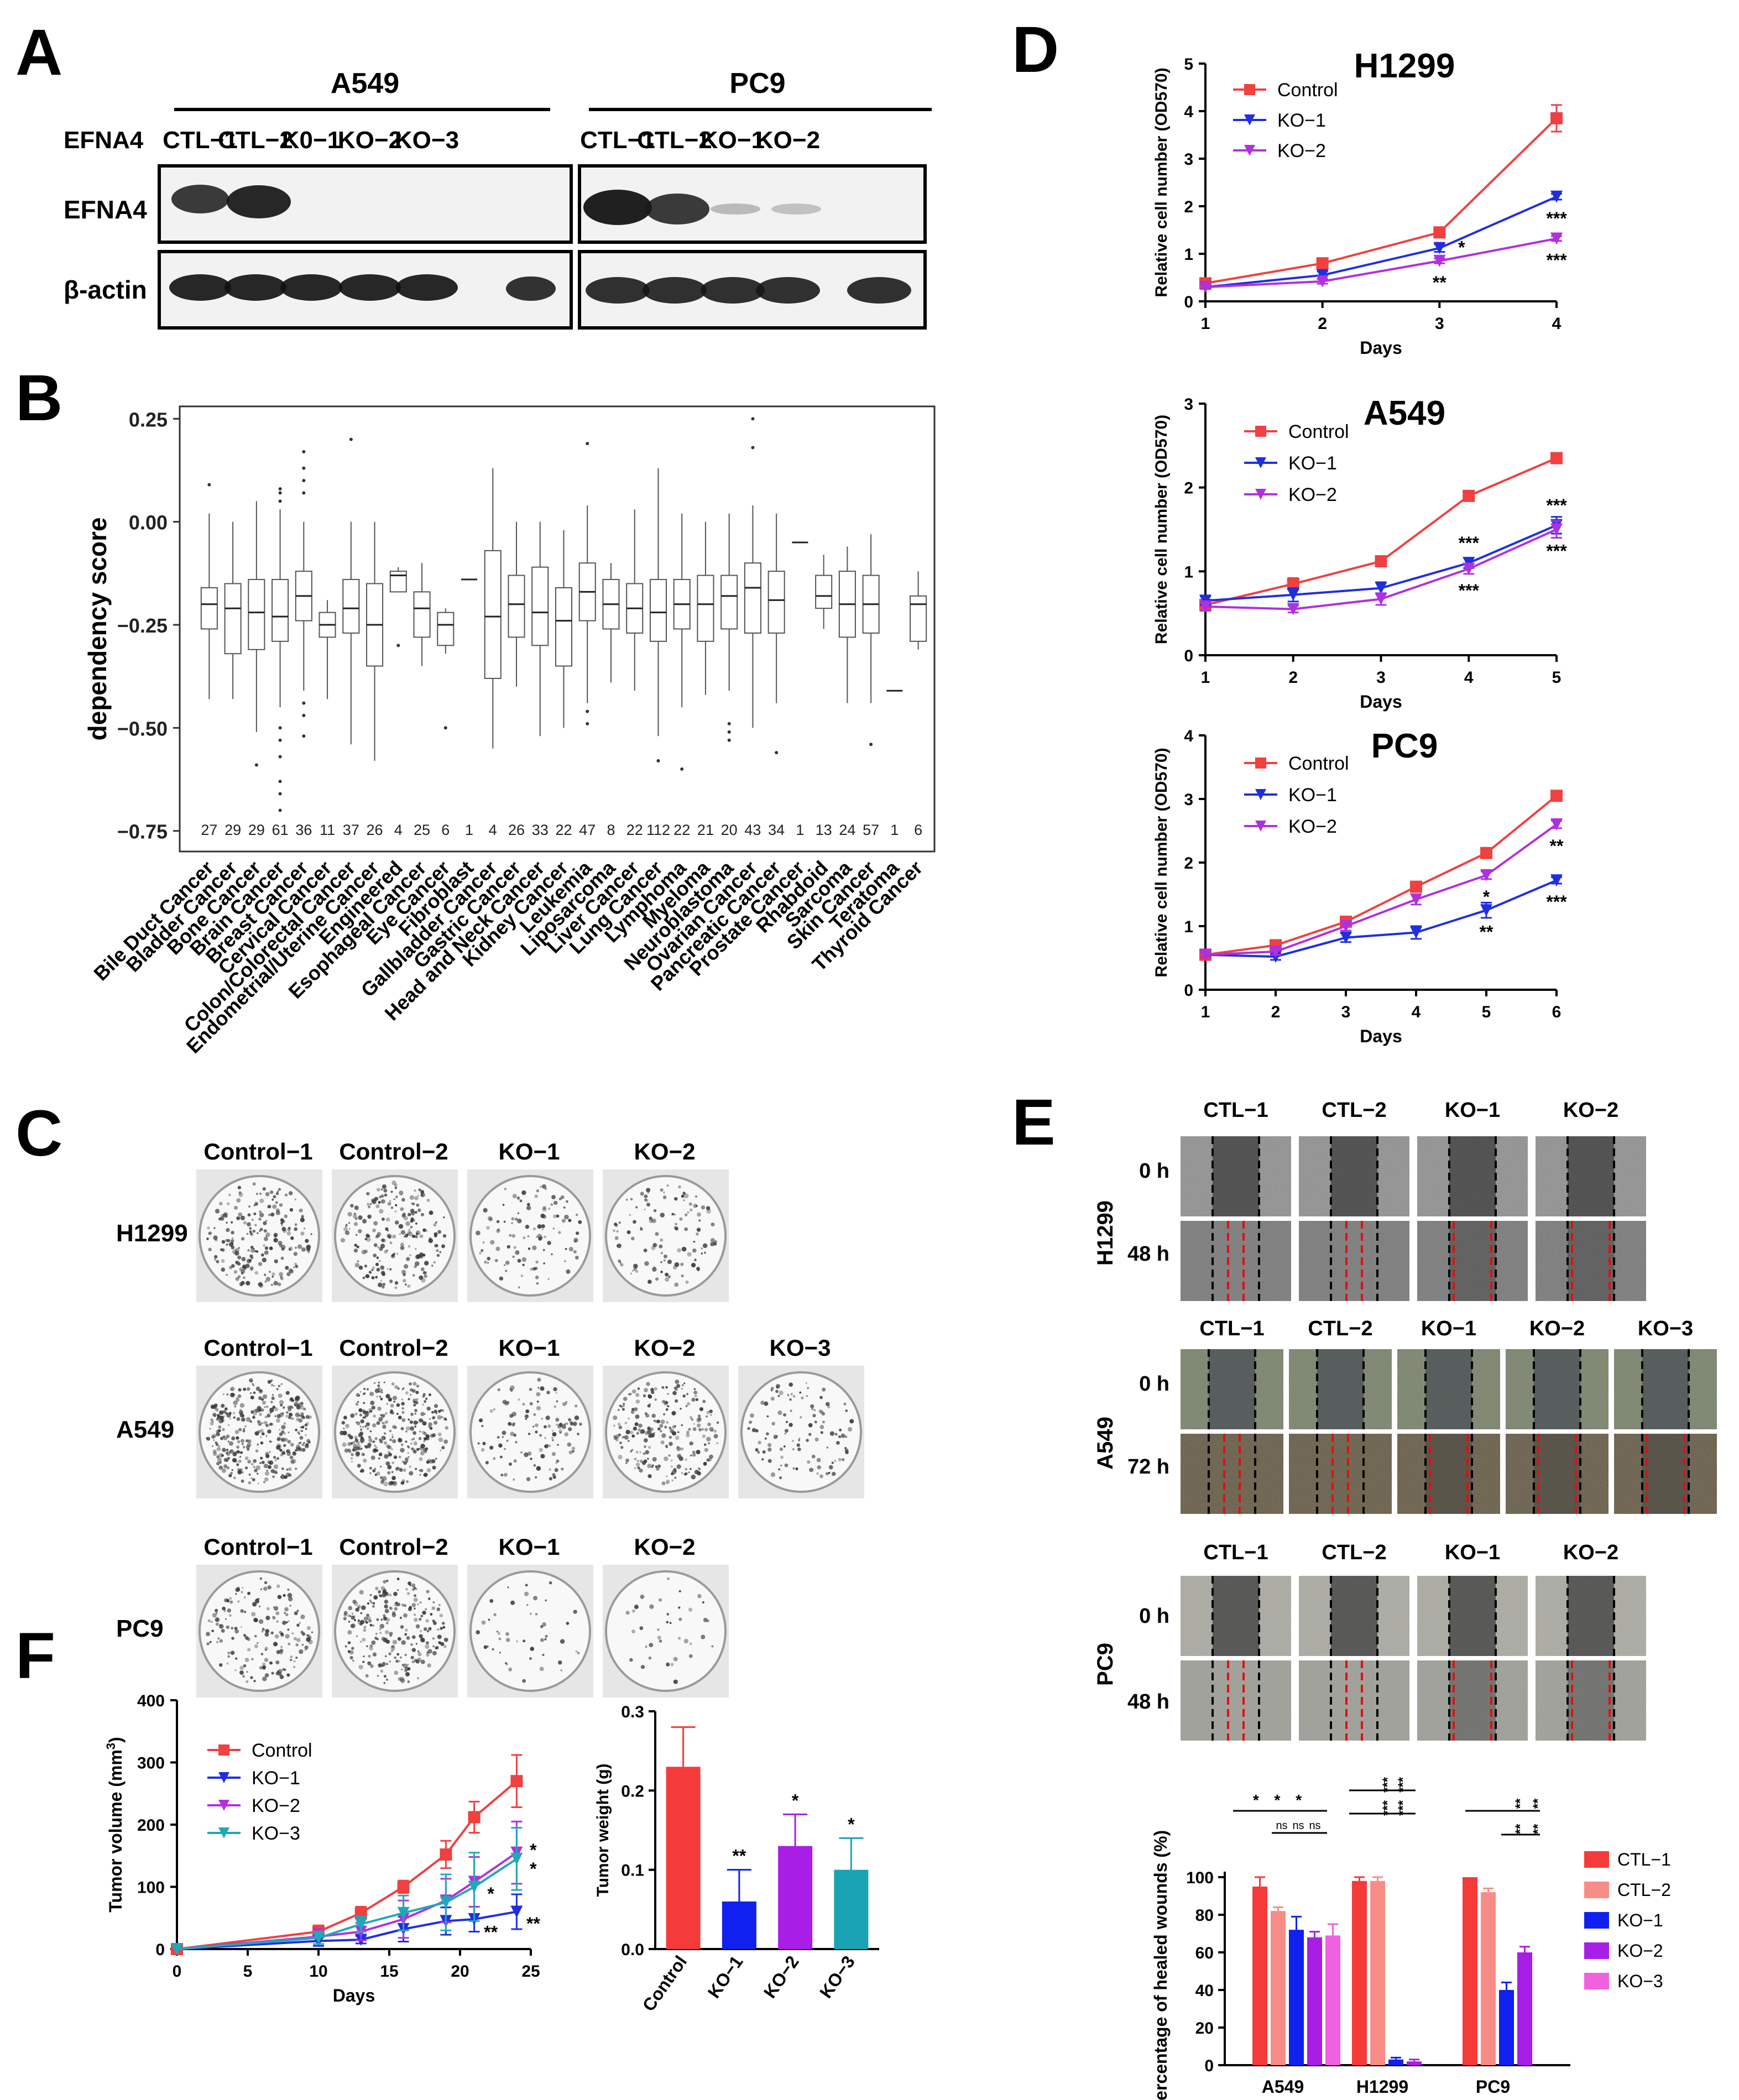 The width and height of the screenshot is (1739, 2100). Describe the element at coordinates (533, 1869) in the screenshot. I see `significance-mark: *` at that location.